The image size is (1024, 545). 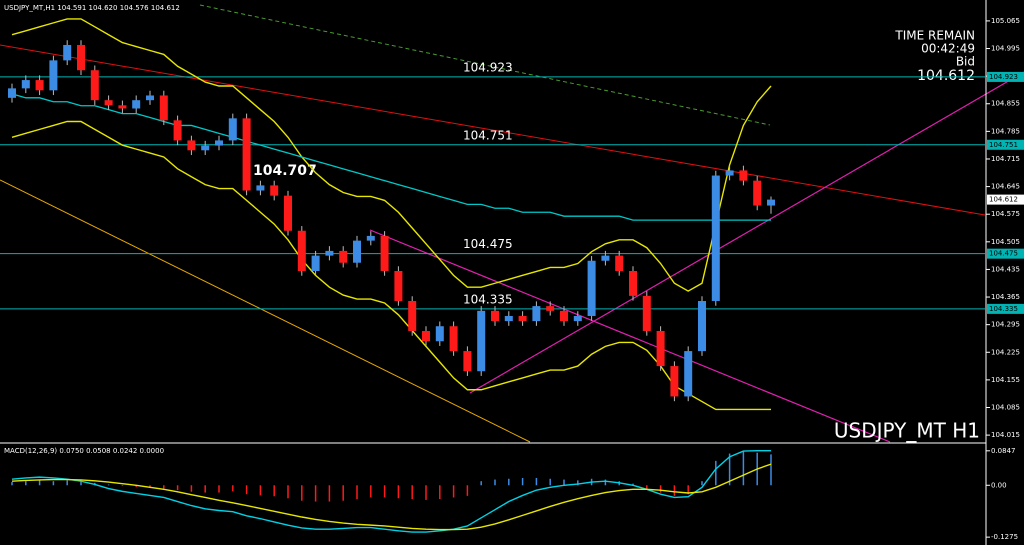 What do you see at coordinates (1005, 352) in the screenshot?
I see `y-tick-label: 104.225` at bounding box center [1005, 352].